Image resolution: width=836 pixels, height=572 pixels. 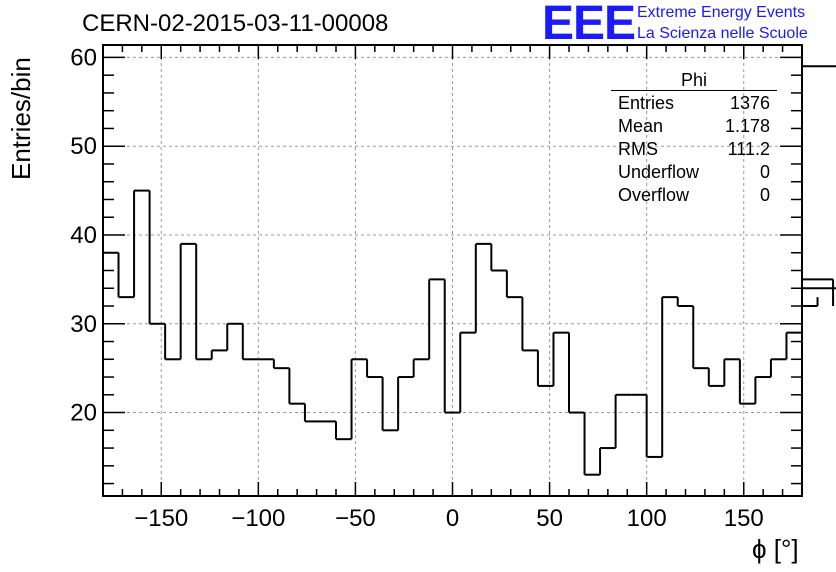 What do you see at coordinates (748, 149) in the screenshot?
I see `stats-value: 111.2` at bounding box center [748, 149].